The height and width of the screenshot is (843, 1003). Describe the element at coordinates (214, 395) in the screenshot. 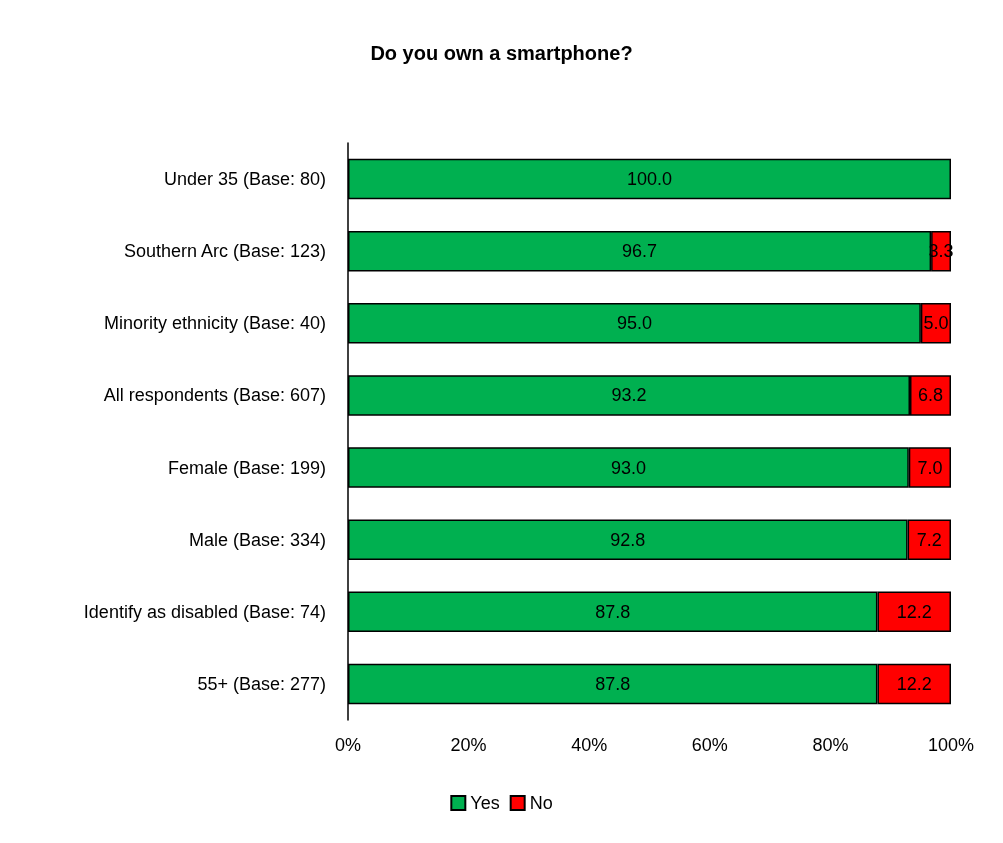

I see `y-tick-label: All respondents (Base: 607)` at that location.